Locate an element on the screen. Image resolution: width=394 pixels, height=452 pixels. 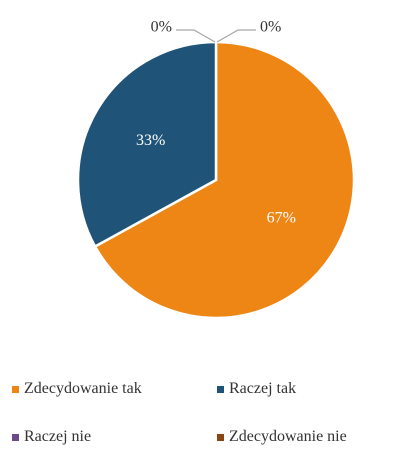
leader-line-zdecydowanie-nie is located at coordinates (236, 36).